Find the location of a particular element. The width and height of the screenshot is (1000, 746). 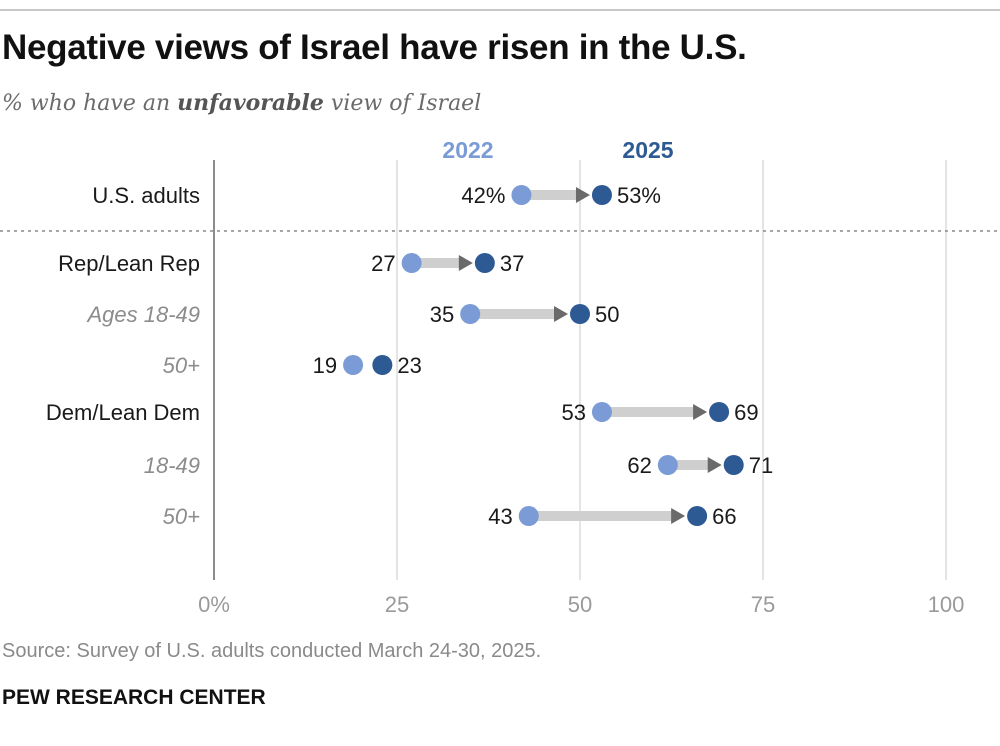

chart-subtitle: % who have an unfavorable view of Israel is located at coordinates (241, 103).